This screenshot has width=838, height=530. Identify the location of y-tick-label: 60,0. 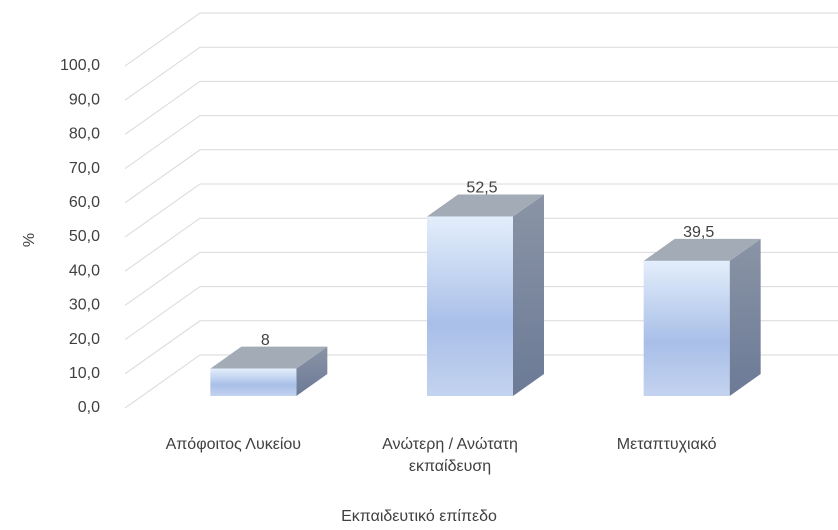
(84, 202).